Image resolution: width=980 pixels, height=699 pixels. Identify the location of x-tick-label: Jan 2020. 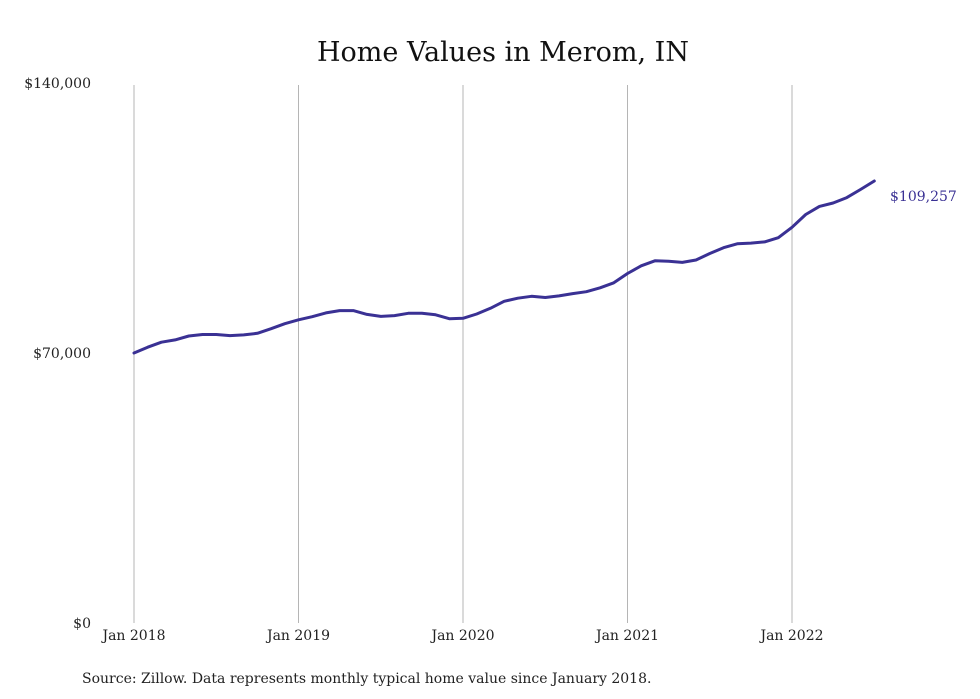
(461, 636).